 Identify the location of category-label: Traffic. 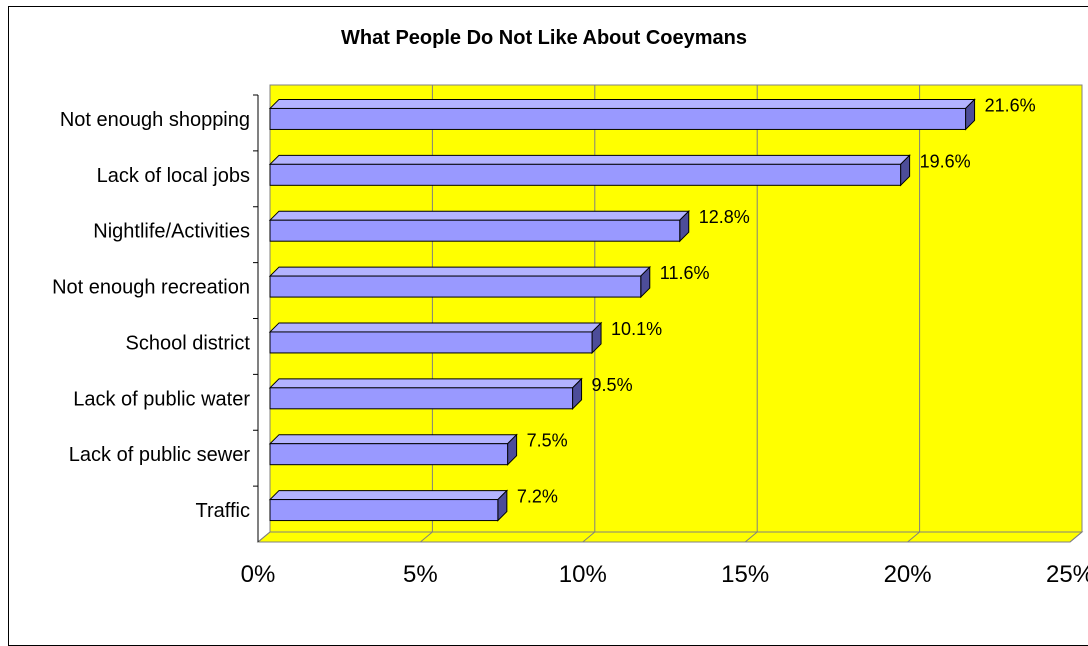
(223, 511).